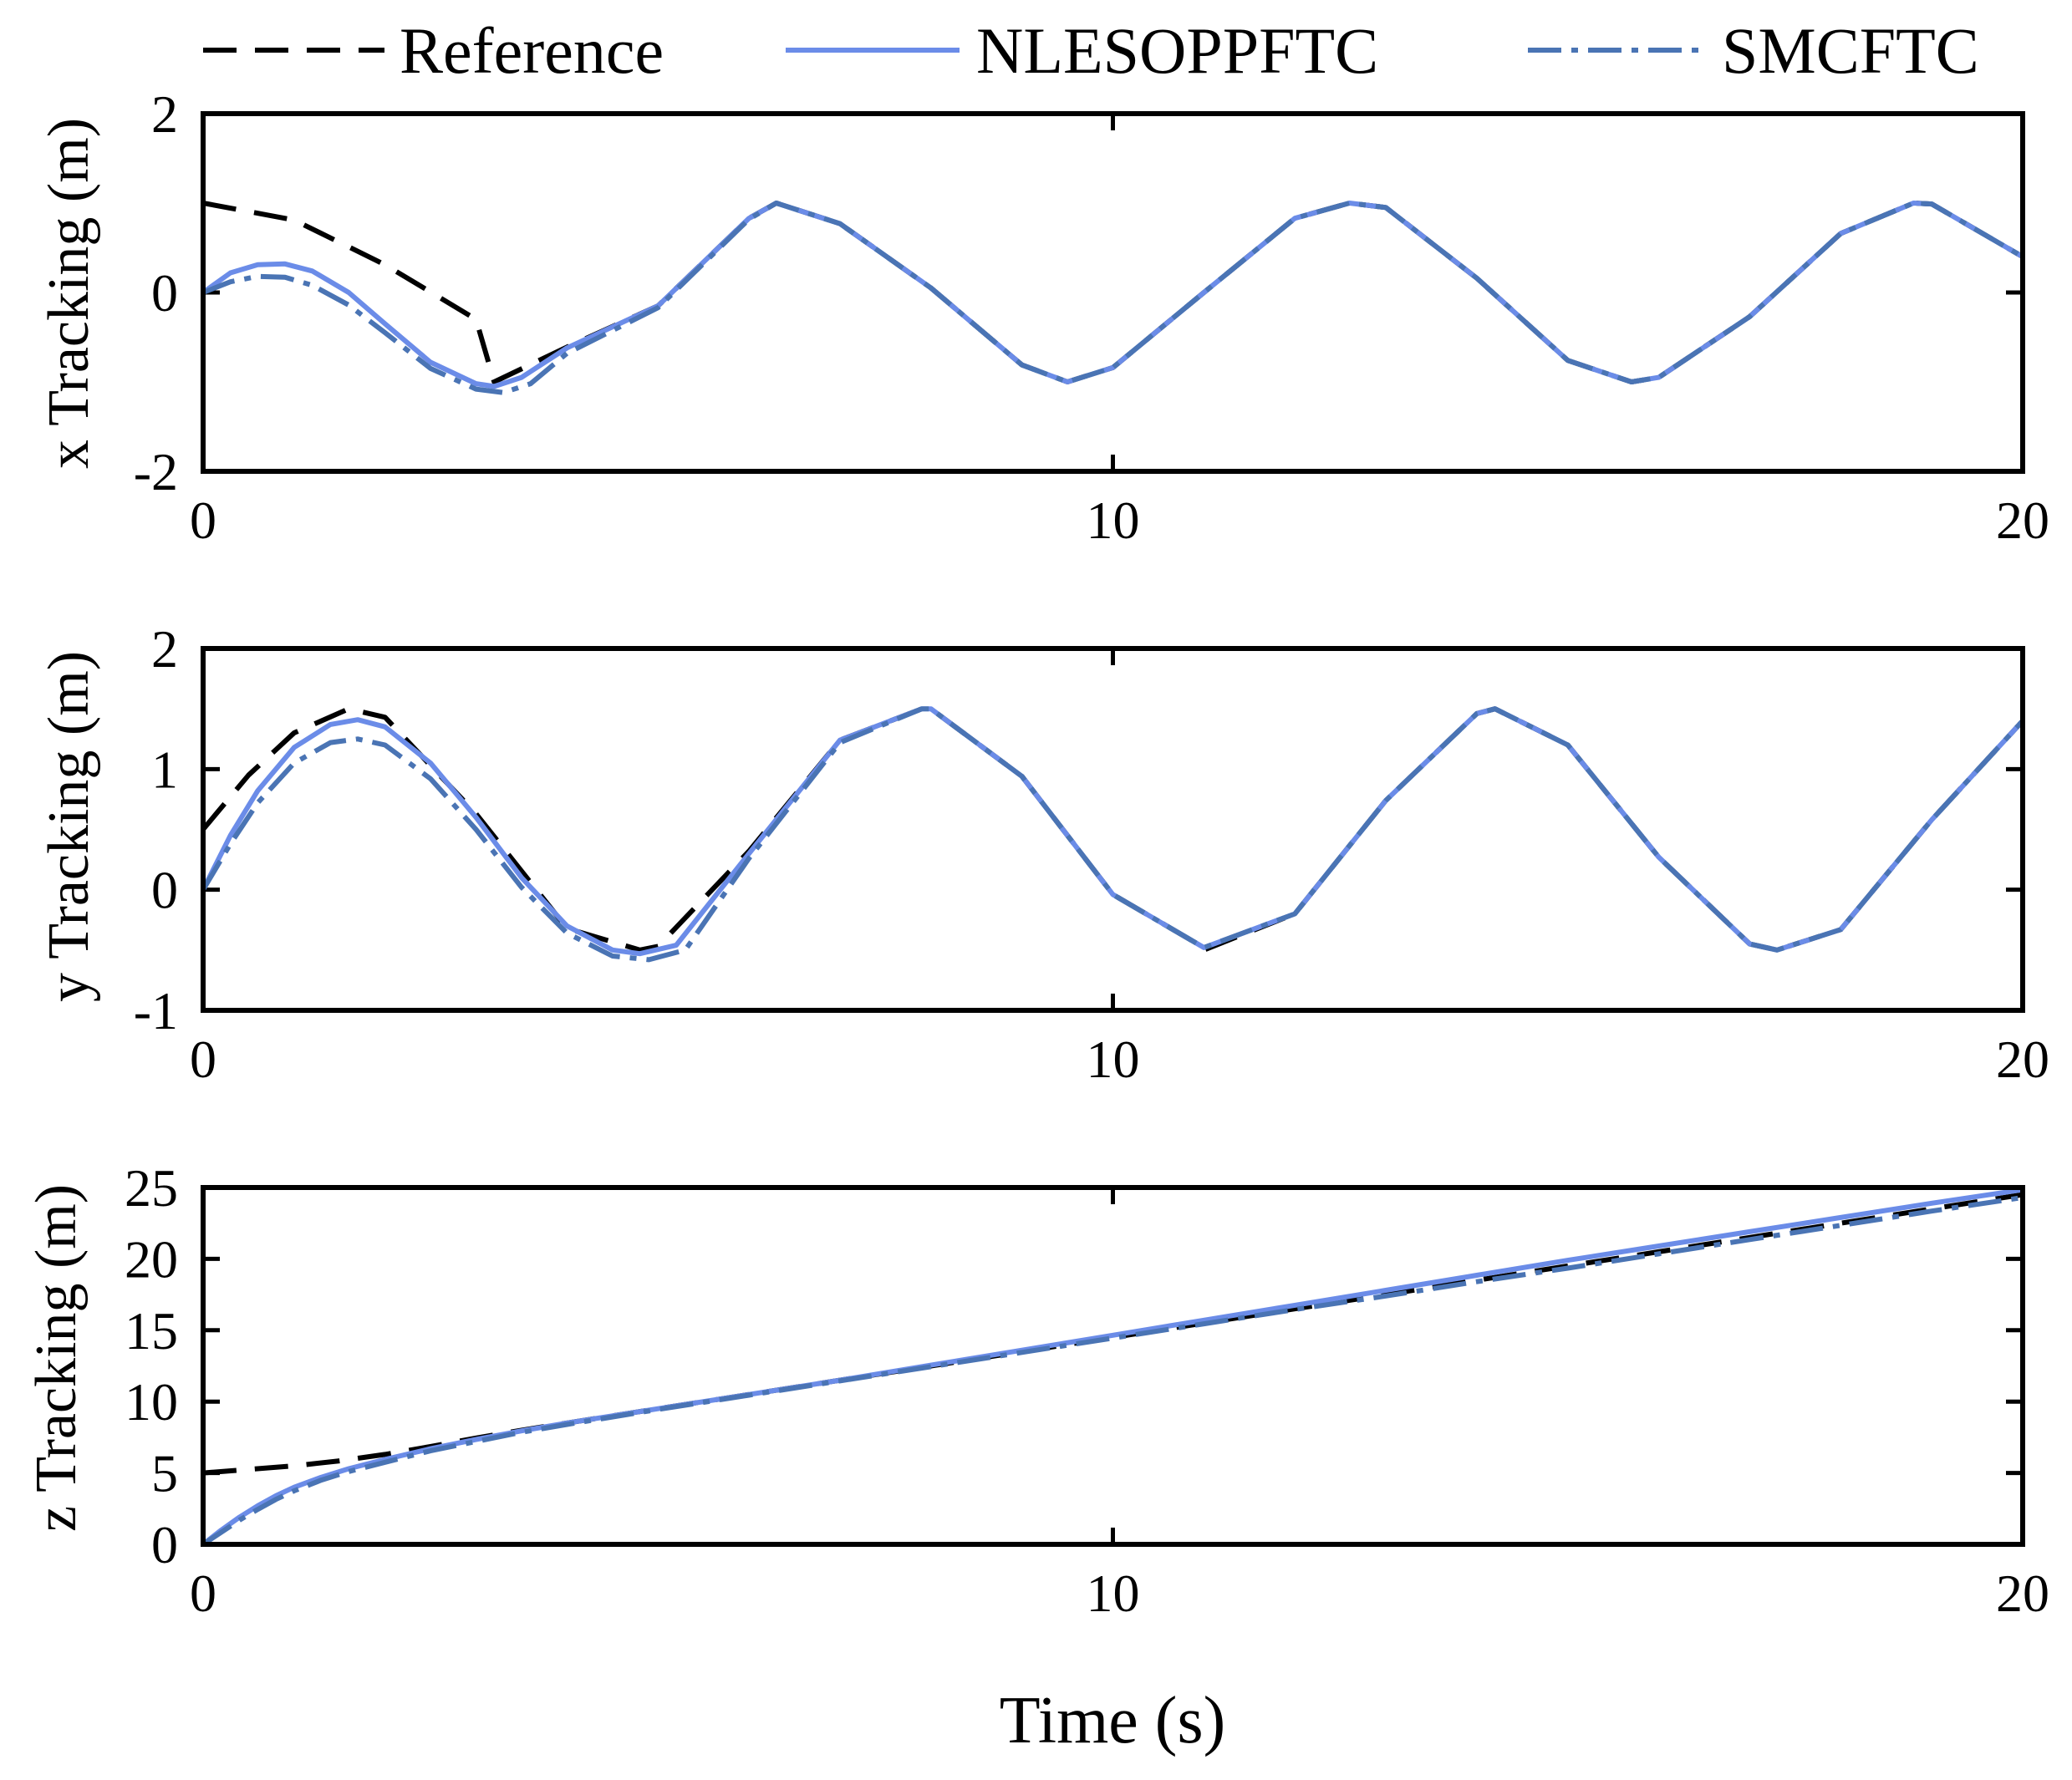 This screenshot has width=2072, height=1780. I want to click on y-tracking-ytick-label: 1, so click(164, 769).